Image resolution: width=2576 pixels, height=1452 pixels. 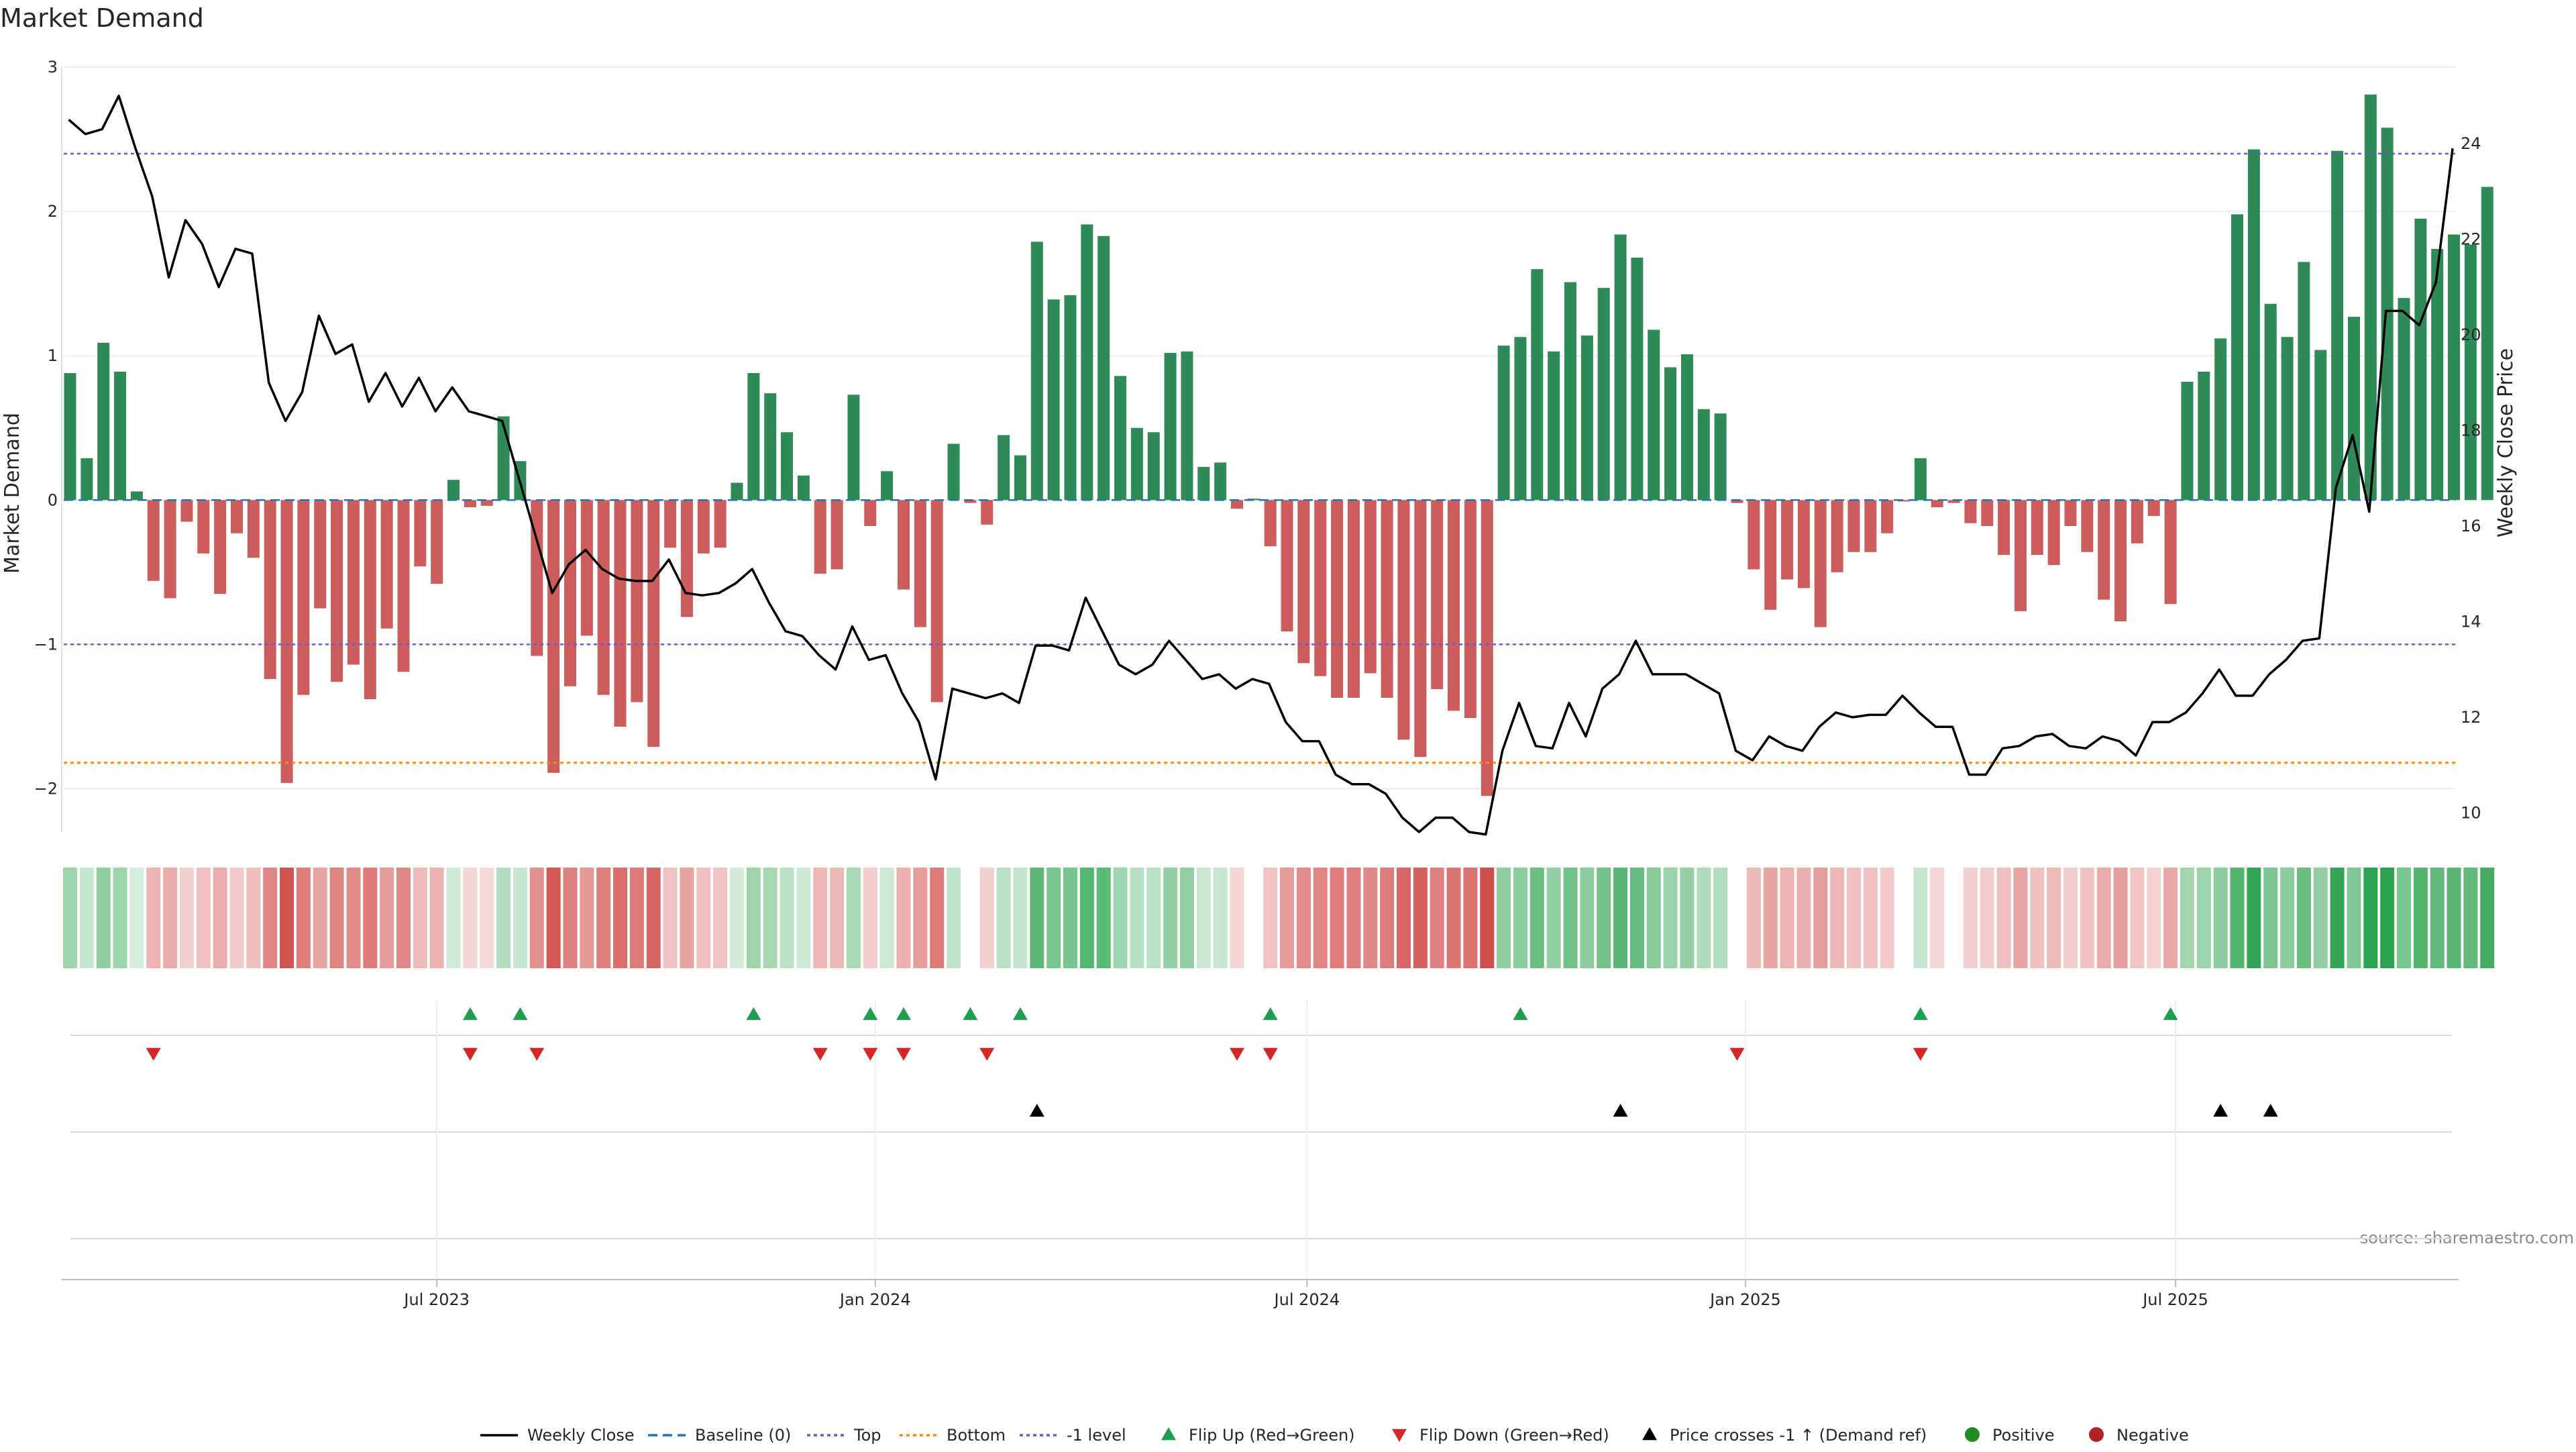 What do you see at coordinates (12, 494) in the screenshot?
I see `y-axis-title: Market Demand` at bounding box center [12, 494].